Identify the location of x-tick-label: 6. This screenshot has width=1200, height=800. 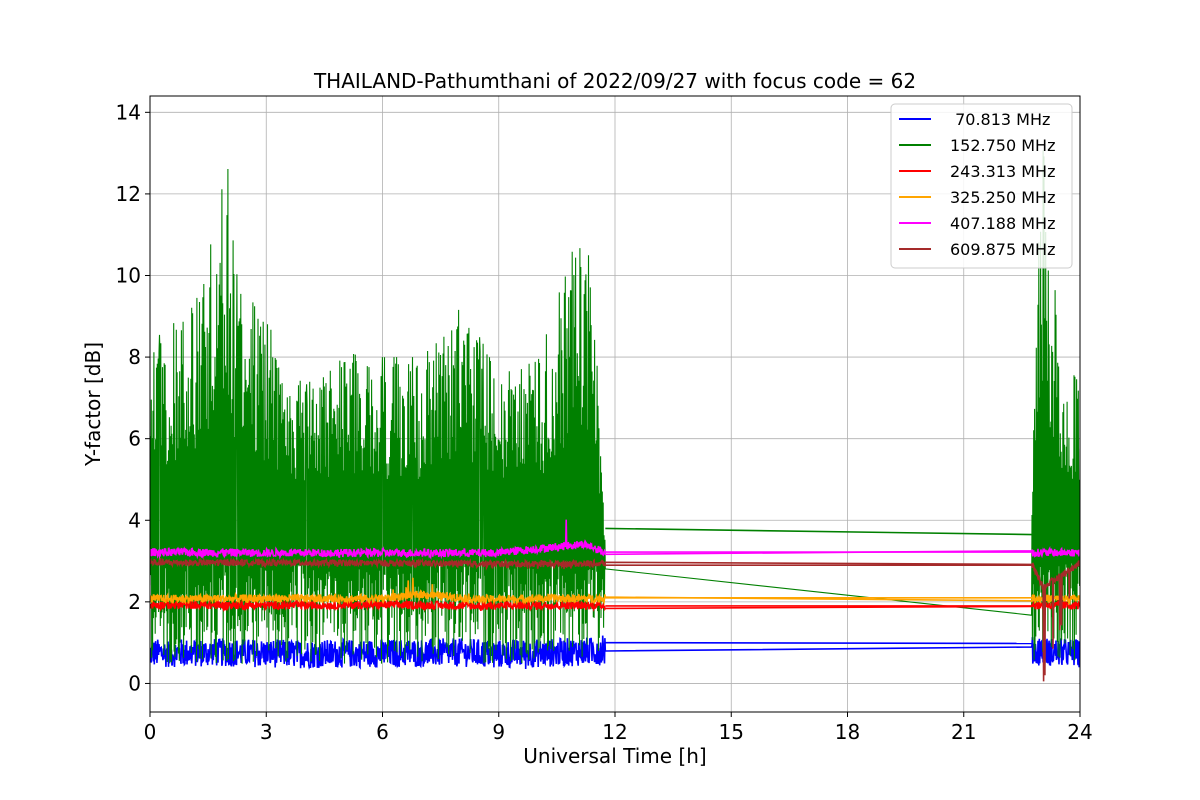
(382, 732).